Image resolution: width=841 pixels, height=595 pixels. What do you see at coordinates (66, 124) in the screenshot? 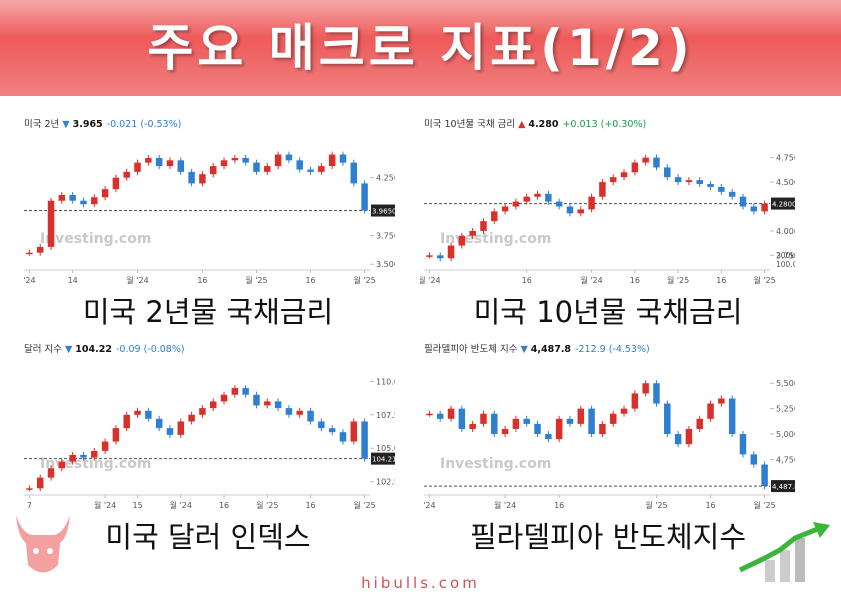
I see `trend-arrow: ▼` at bounding box center [66, 124].